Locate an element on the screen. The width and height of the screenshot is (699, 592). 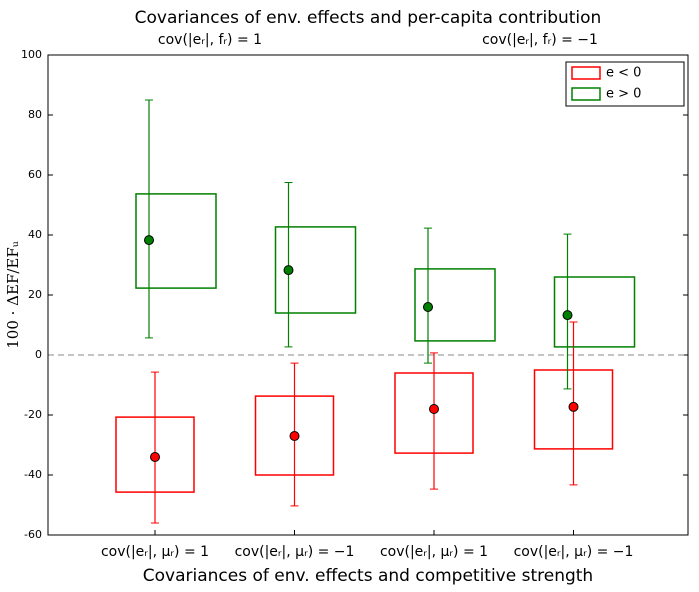
legend-label: e > 0 is located at coordinates (623, 94).